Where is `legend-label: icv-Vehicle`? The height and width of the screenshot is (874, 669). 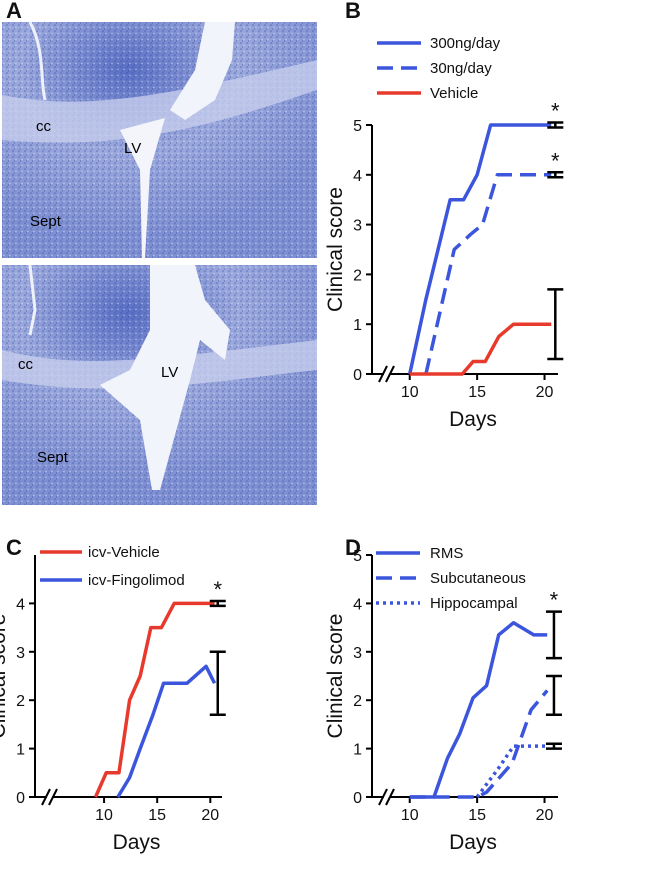 legend-label: icv-Vehicle is located at coordinates (124, 552).